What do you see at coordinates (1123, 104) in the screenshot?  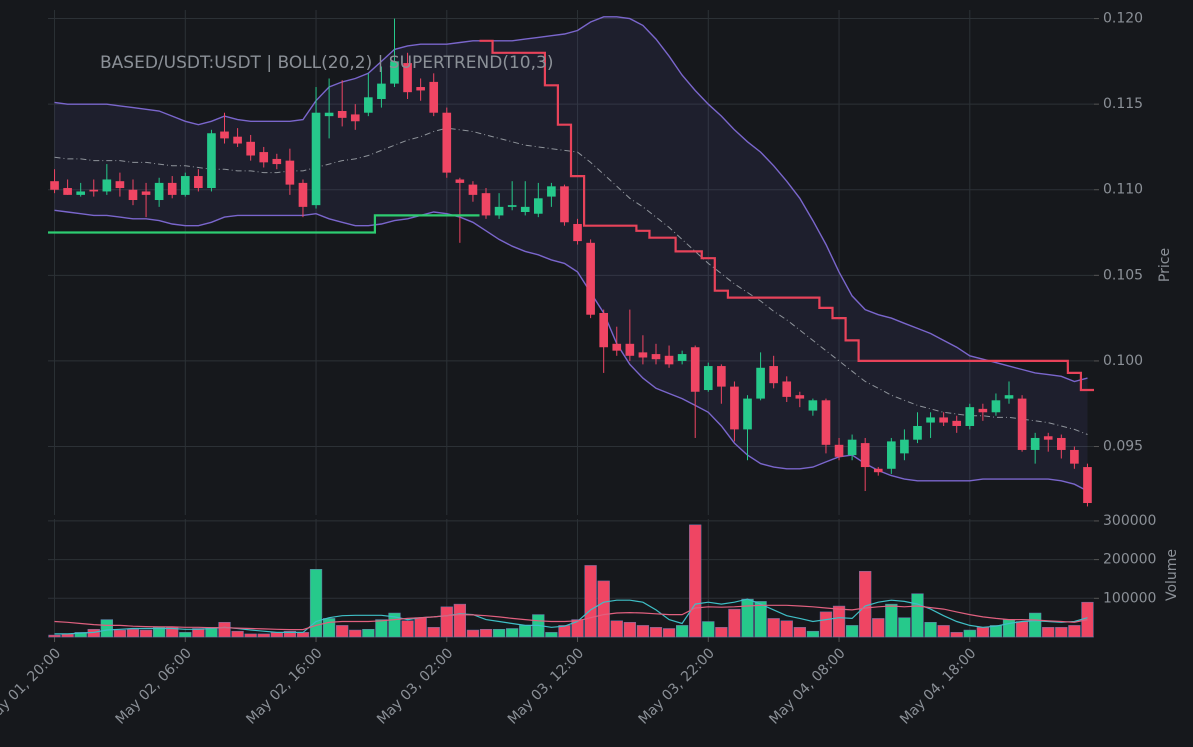 I see `y-tick-label: 0.115` at bounding box center [1123, 104].